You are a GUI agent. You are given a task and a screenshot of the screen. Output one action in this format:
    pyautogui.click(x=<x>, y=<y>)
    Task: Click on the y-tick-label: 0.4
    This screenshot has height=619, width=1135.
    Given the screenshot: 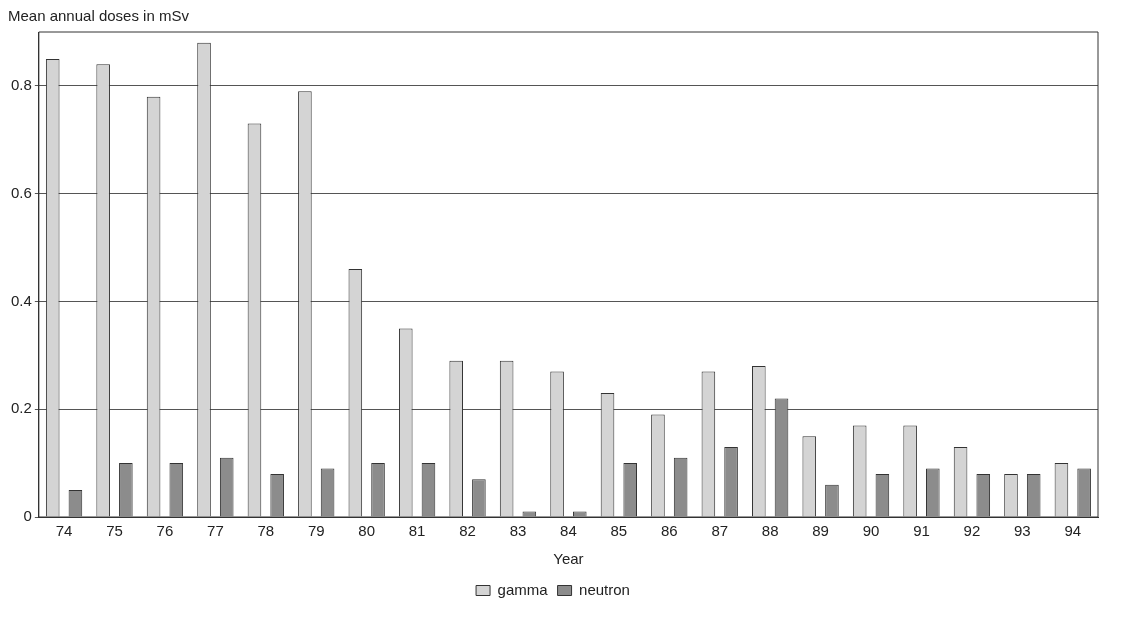 What is the action you would take?
    pyautogui.click(x=21, y=300)
    